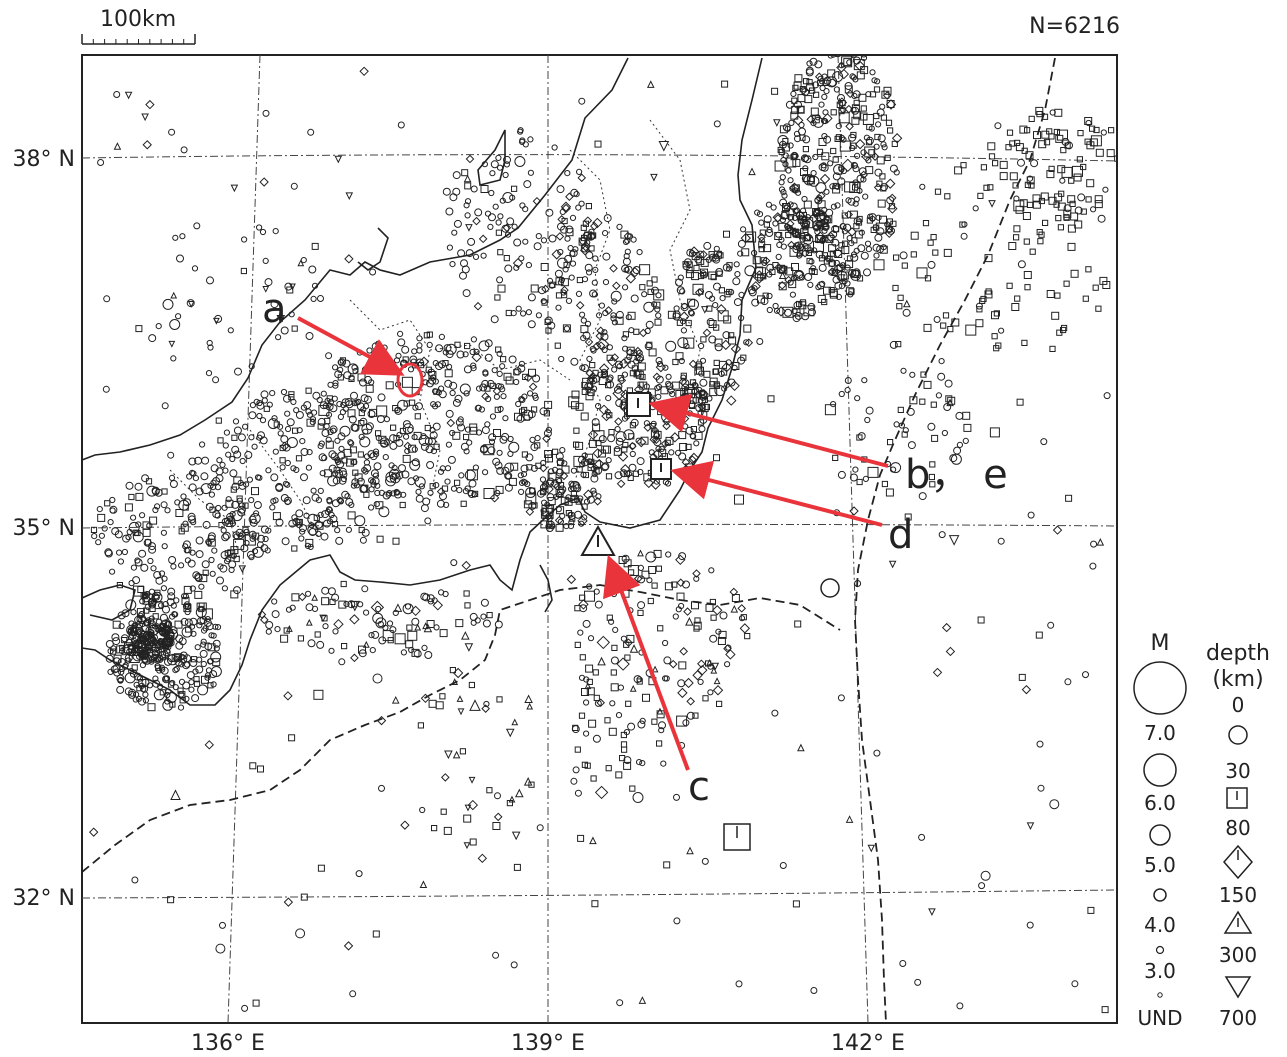 Image resolution: width=1287 pixels, height=1057 pixels. I want to click on depth-symbol-inverted-triangle, so click(1238, 987).